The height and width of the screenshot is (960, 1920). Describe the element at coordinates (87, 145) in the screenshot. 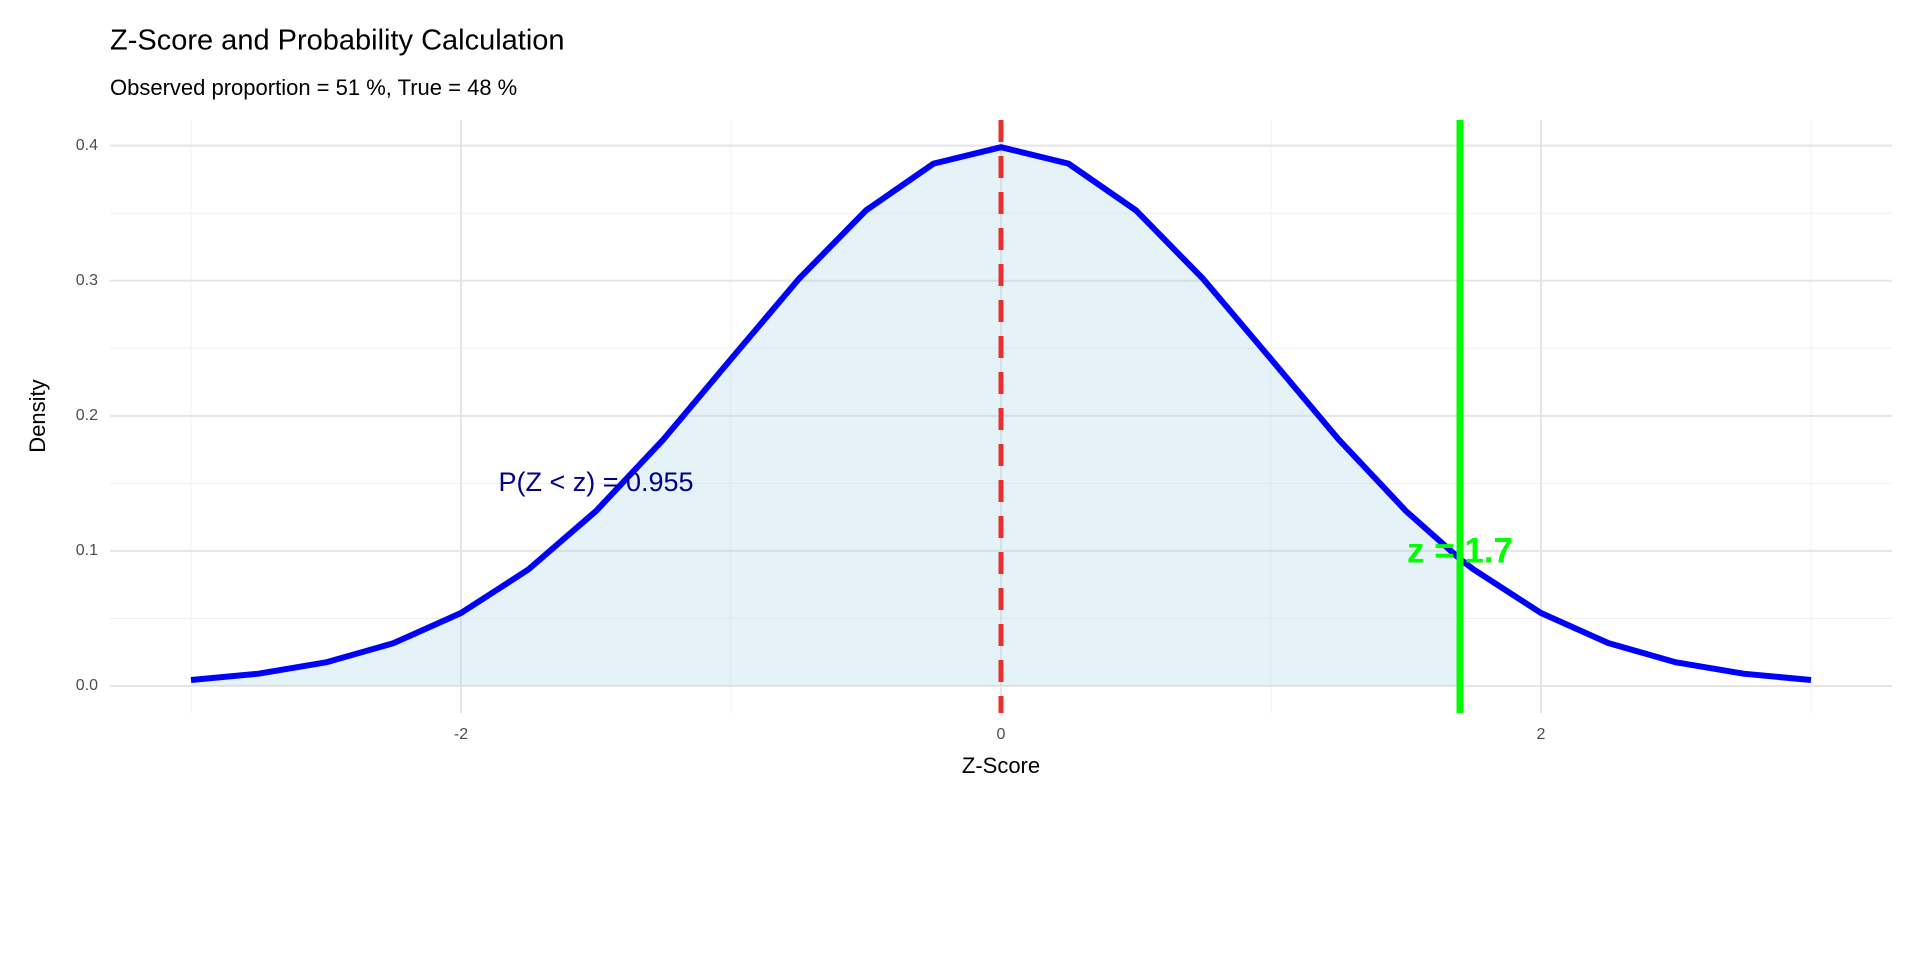

I see `y-tick-label: 0.4` at that location.